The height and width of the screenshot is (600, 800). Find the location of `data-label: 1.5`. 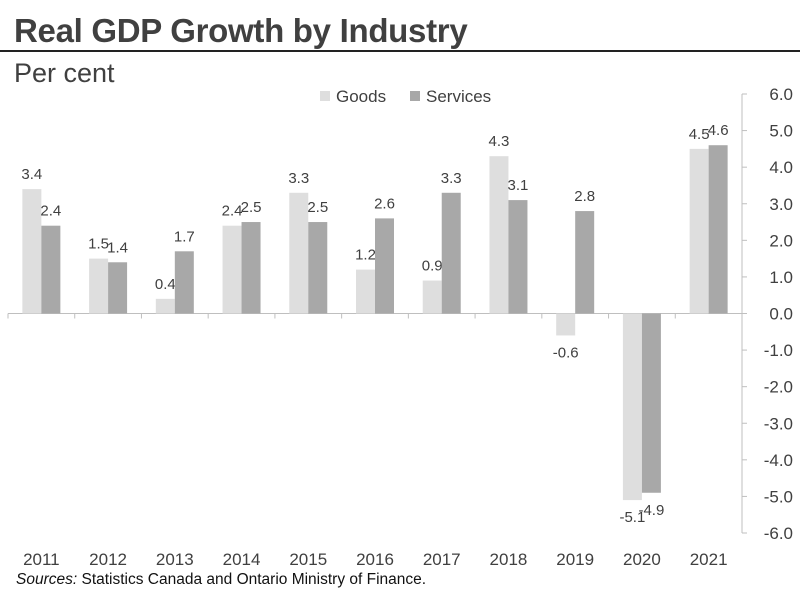

data-label: 1.5 is located at coordinates (98, 244).